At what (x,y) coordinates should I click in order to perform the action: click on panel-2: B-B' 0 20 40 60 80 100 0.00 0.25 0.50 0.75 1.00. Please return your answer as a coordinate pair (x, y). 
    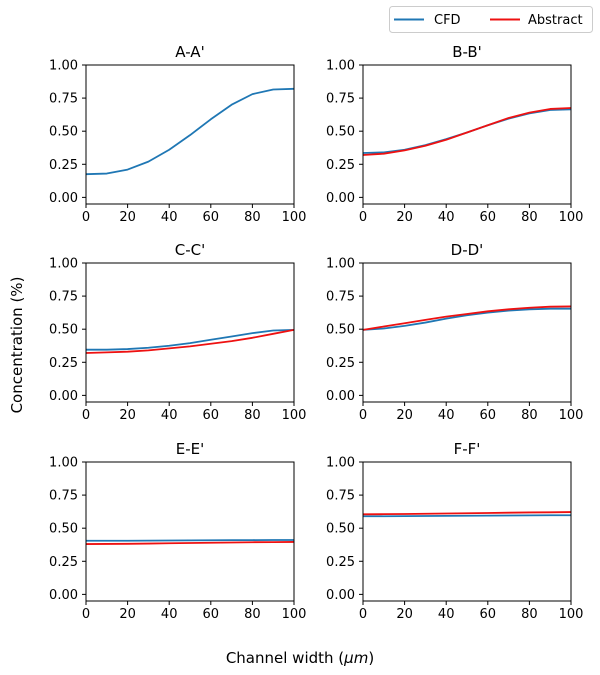
    Looking at the image, I should click on (454, 134).